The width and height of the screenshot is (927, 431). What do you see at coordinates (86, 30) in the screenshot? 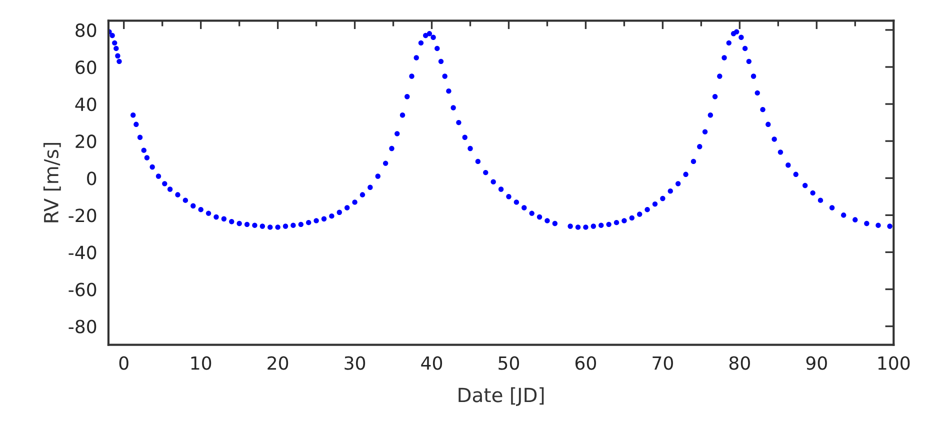
I see `y-tick-label: 80` at bounding box center [86, 30].